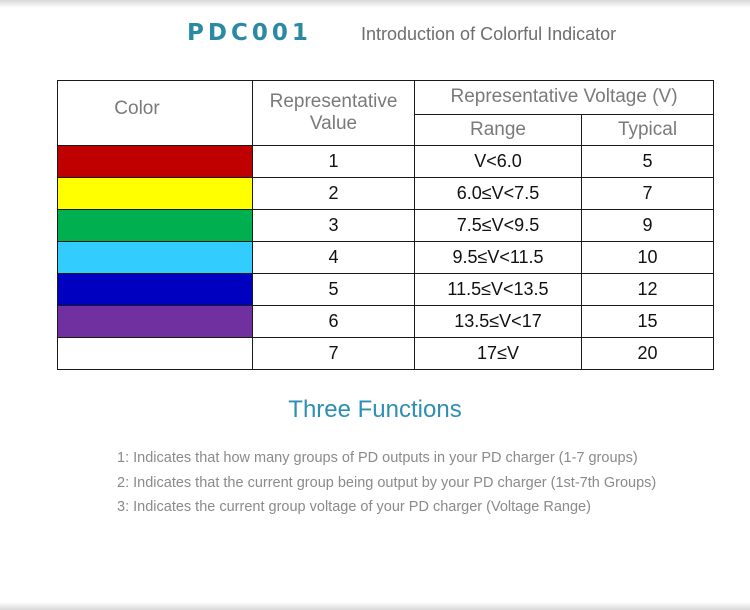 This screenshot has width=750, height=610. What do you see at coordinates (647, 321) in the screenshot?
I see `typical-voltage-cell: 15` at bounding box center [647, 321].